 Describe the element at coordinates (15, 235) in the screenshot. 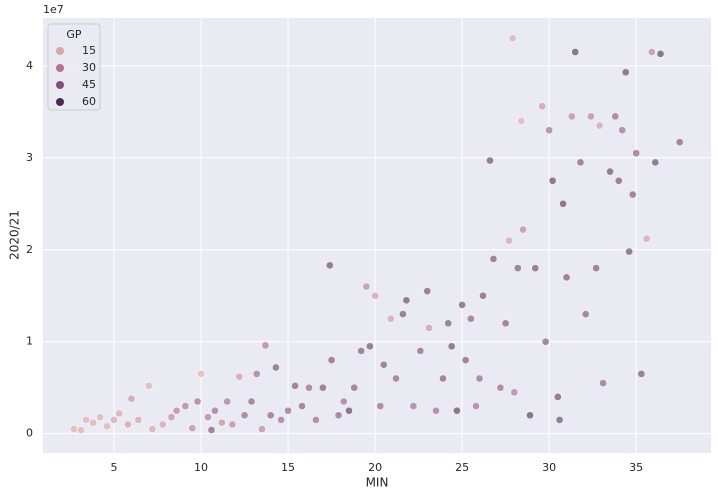

I see `y-axis-label: 2020/21` at that location.